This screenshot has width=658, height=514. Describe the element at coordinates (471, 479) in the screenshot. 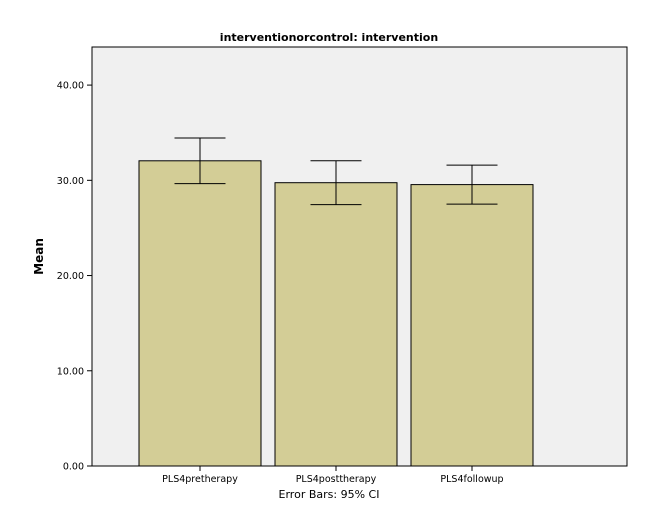

I see `x-tick-label-PLS4followup: PLS4followup` at that location.